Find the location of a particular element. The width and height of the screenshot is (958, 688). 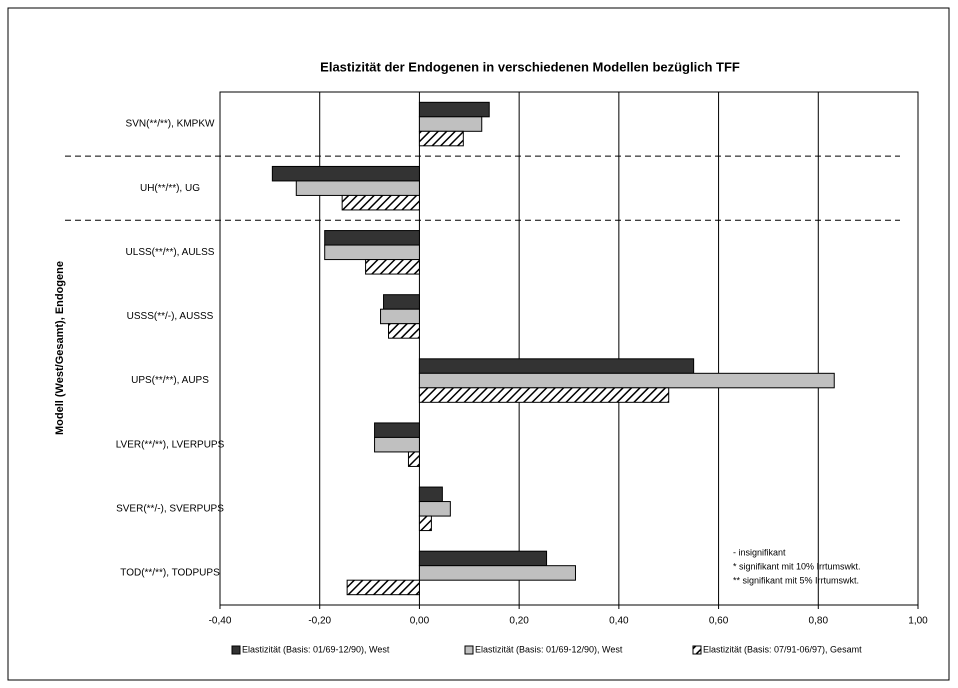

y-tick-label: UPS(**/**), AUPS is located at coordinates (170, 380).